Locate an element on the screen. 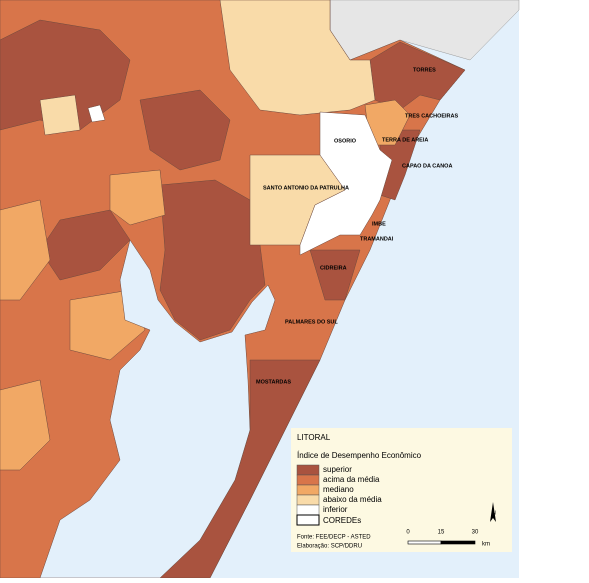 The image size is (589, 583). credit: Fonte: FEE/DECP - ASTED is located at coordinates (334, 538).